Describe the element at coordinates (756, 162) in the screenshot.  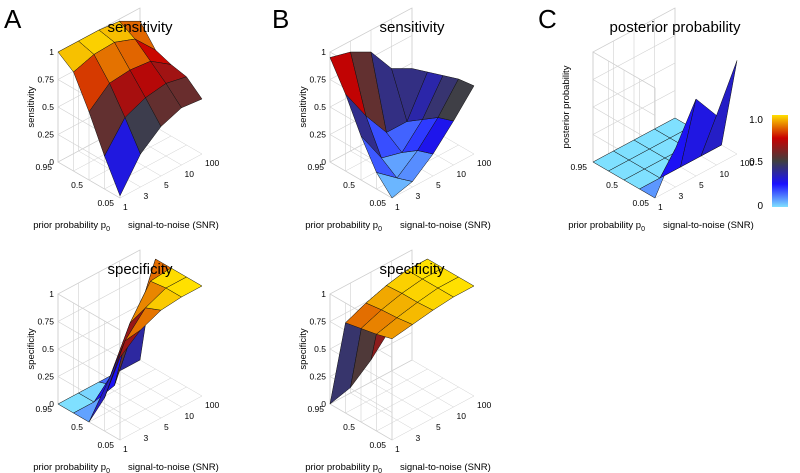
I see `colorbar-tick-mid: 0.5` at that location.